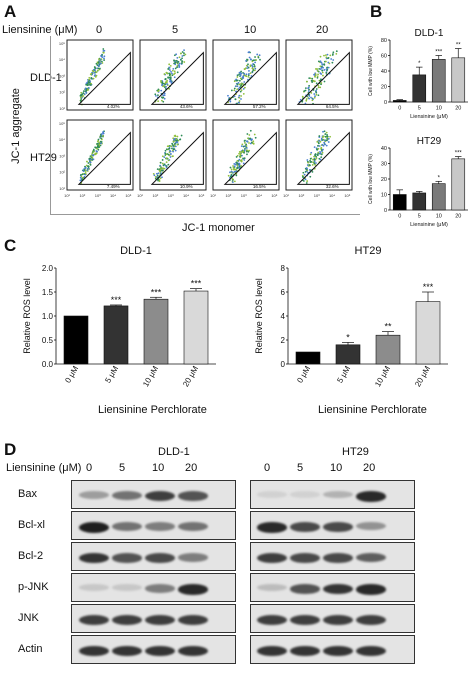 The height and width of the screenshot is (678, 472). What do you see at coordinates (113, 195) in the screenshot?
I see `flow-xtick-label: 10⁴` at bounding box center [113, 195].